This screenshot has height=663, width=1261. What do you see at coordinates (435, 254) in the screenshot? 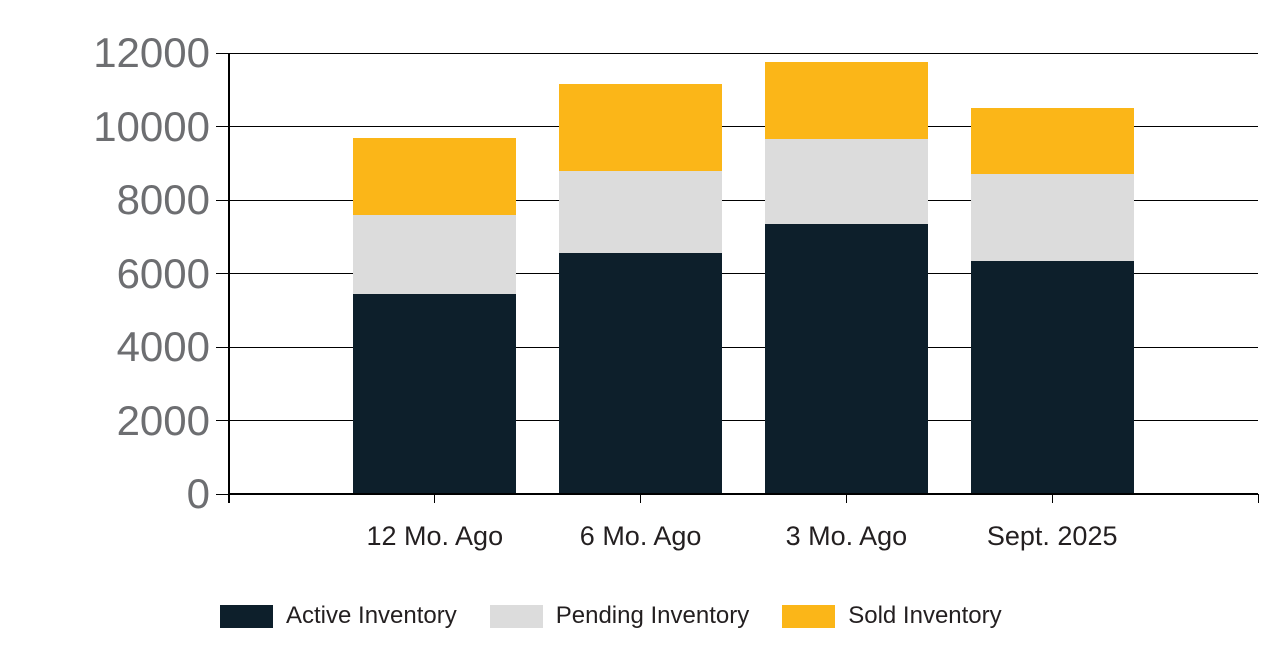
I see `bar-12-mo-ago-segment-pending-inventory` at bounding box center [435, 254].